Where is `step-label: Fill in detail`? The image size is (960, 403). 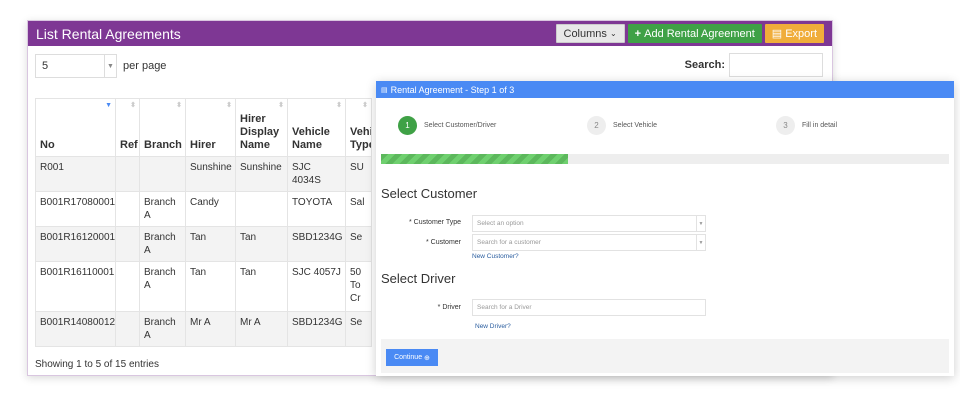
step-label: Fill in detail is located at coordinates (820, 125).